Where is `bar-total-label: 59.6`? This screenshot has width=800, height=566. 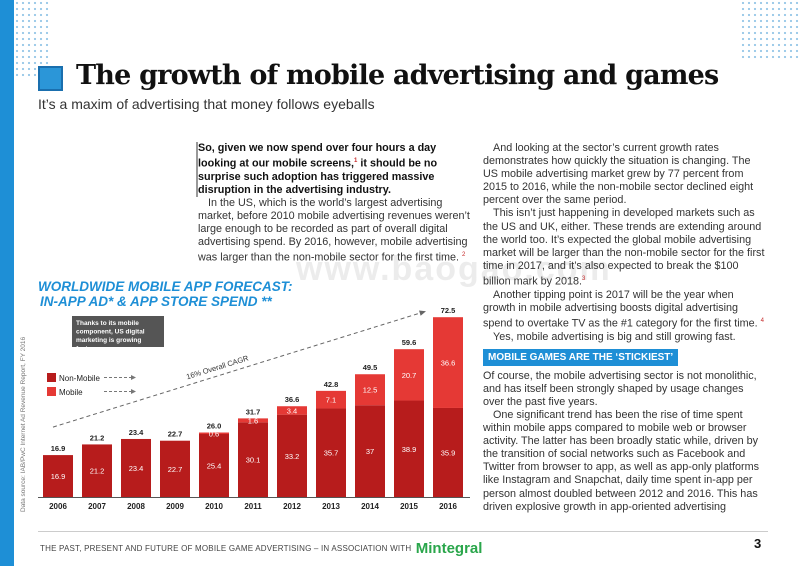 bar-total-label: 59.6 is located at coordinates (409, 342).